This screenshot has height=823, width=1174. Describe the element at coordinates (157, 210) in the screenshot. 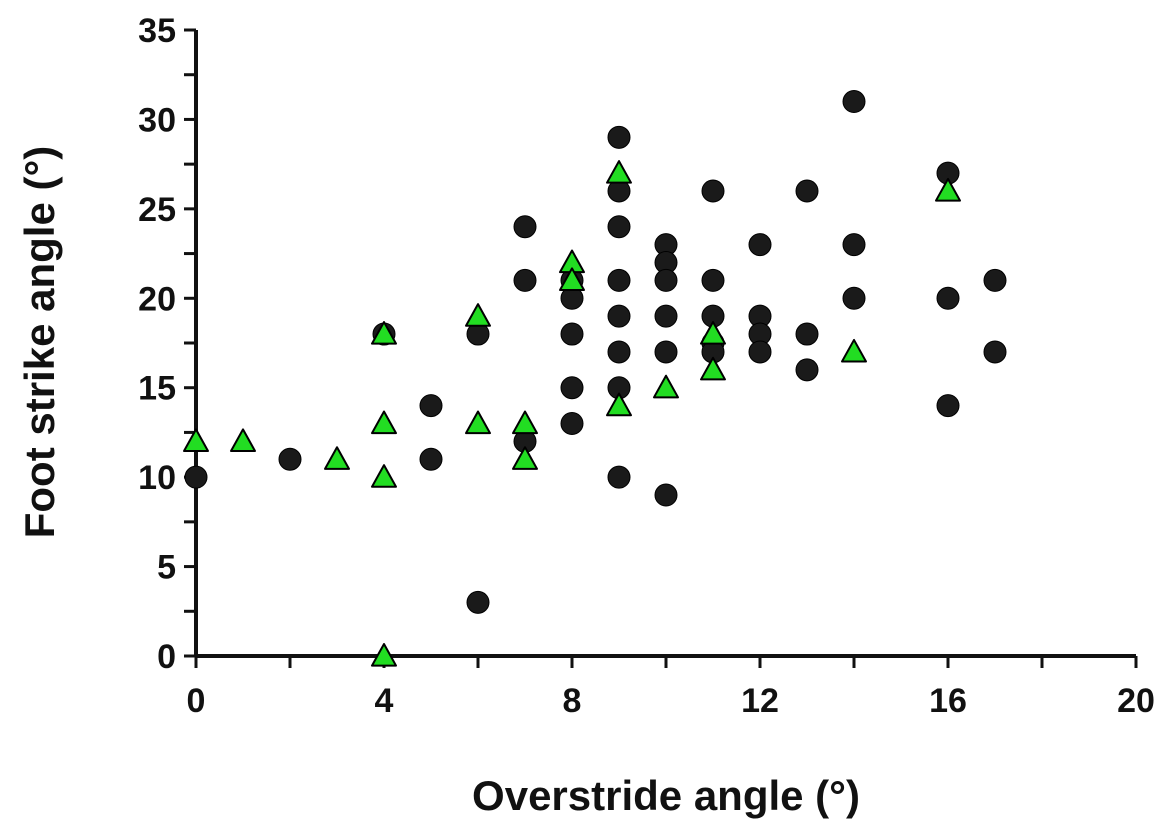

I see `y-tick-label: 25` at that location.